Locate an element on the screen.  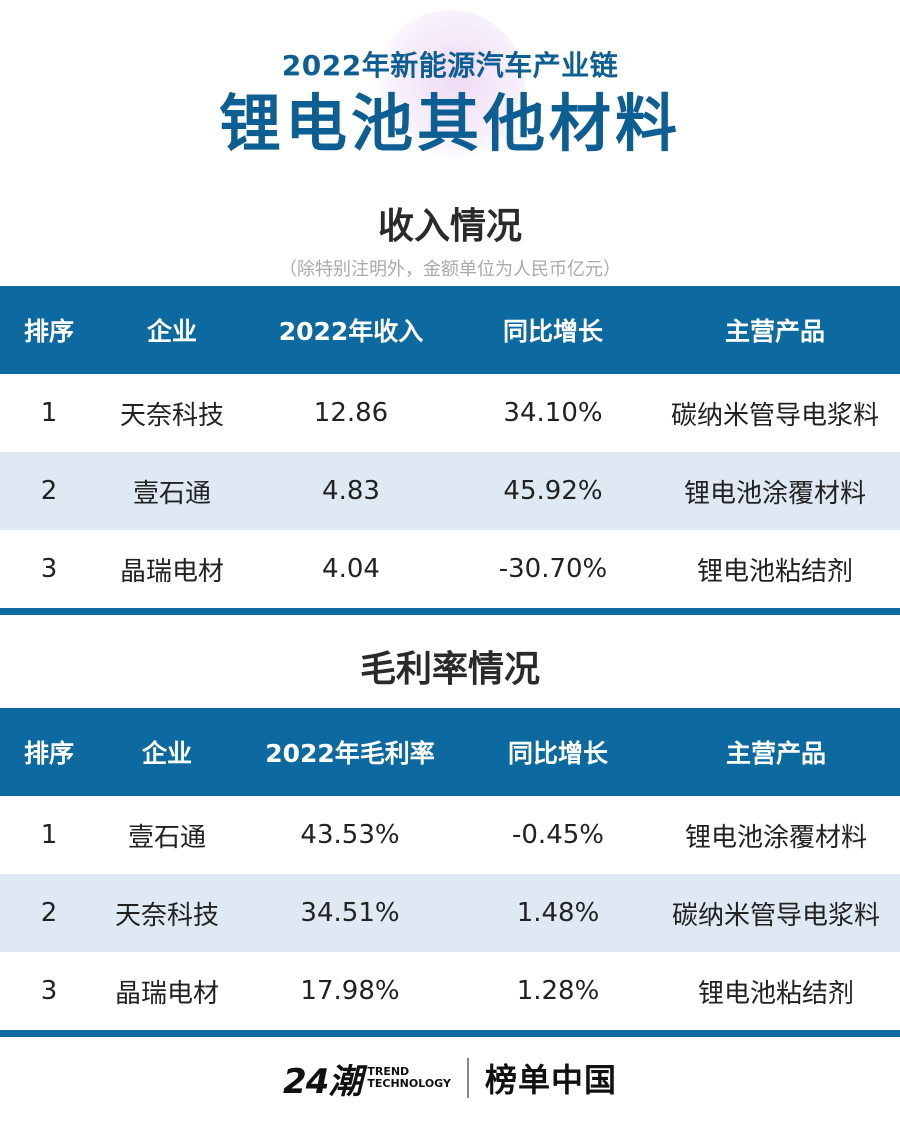
cell-revenue: 12.86 is located at coordinates (351, 413).